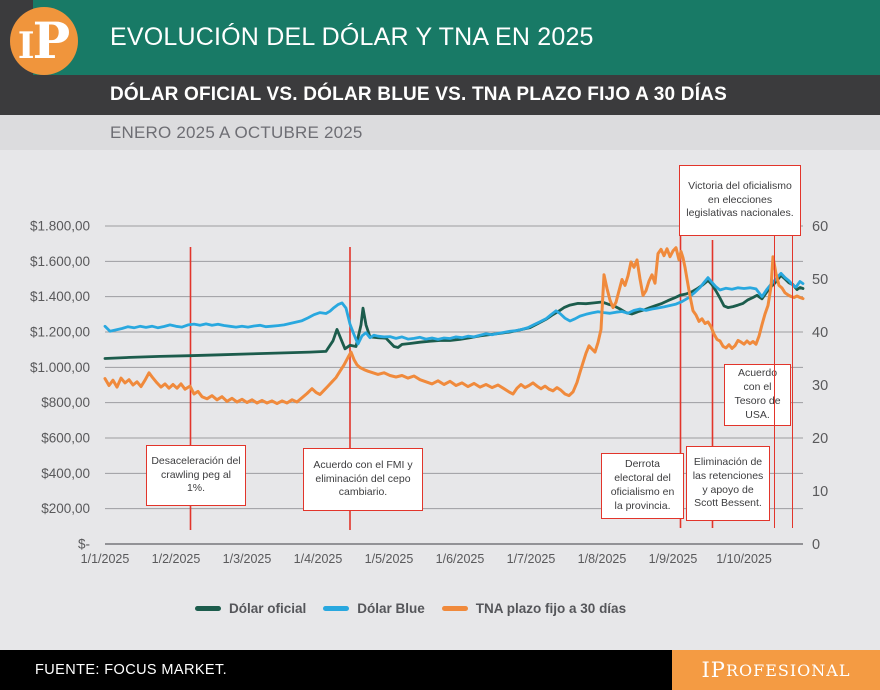 This screenshot has height=690, width=880. I want to click on brand-prefix: IP, so click(713, 670).